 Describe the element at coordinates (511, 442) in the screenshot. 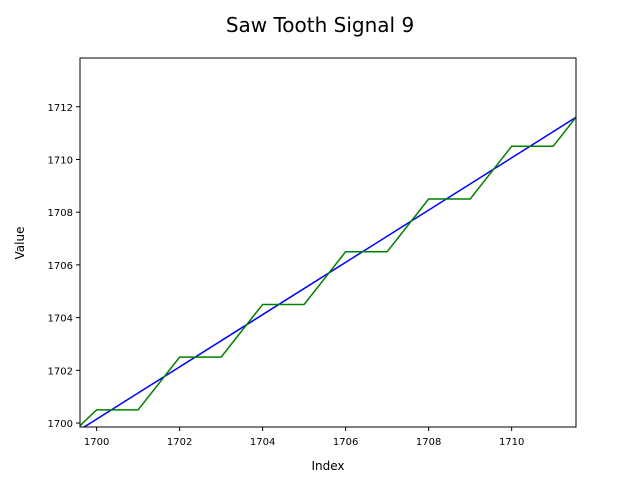

I see `x-tick-label-5: 1710` at that location.